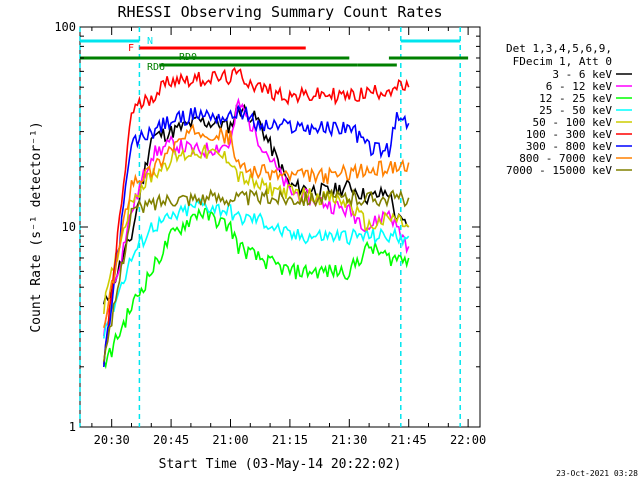 Image resolution: width=640 pixels, height=480 pixels. I want to click on legend-entry-label: 7000 - 15000 keV, so click(559, 170).